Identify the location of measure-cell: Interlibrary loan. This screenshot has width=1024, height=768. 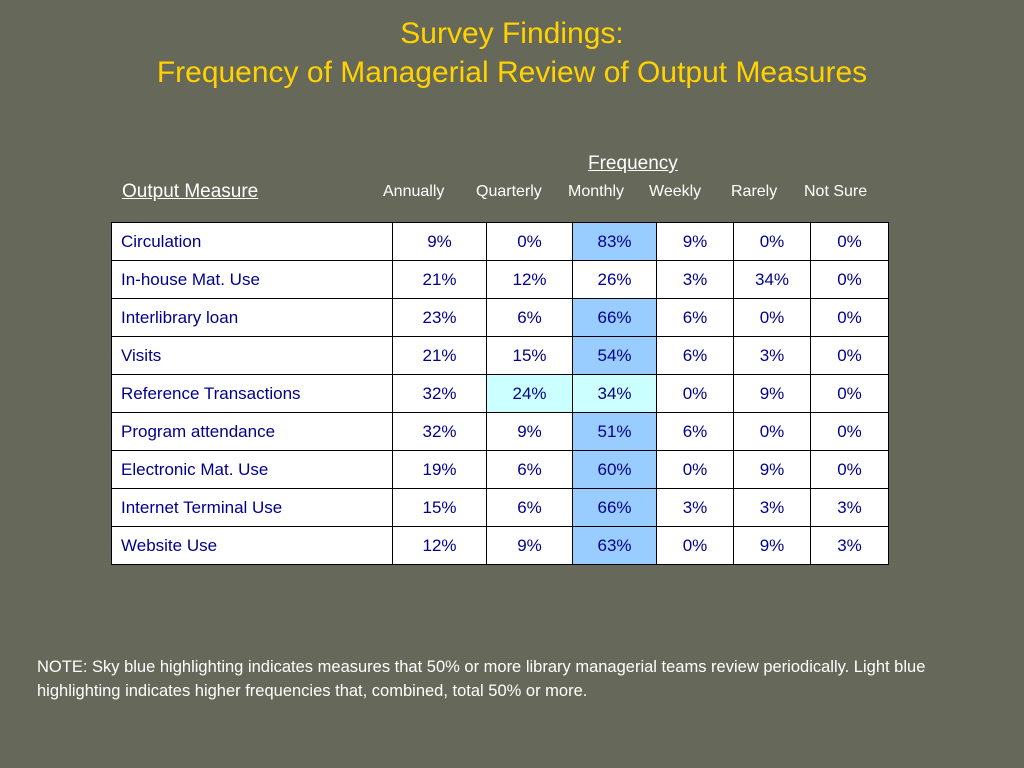
(252, 317).